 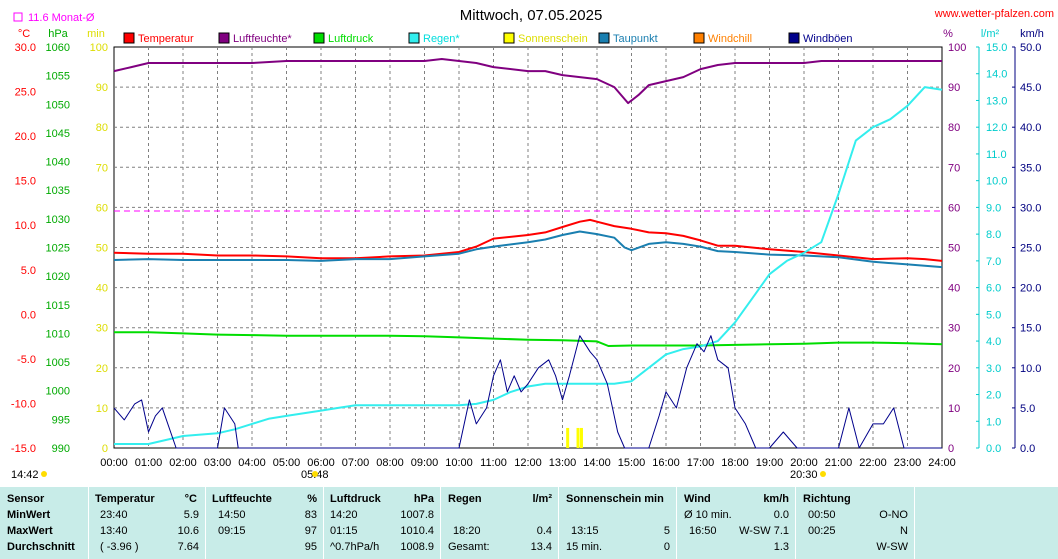 I want to click on axis-unit-label: min, so click(x=96, y=34).